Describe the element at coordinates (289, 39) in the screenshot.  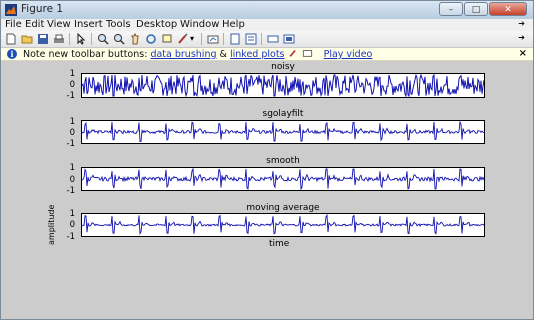
I see `show-plot-tools-icon` at that location.